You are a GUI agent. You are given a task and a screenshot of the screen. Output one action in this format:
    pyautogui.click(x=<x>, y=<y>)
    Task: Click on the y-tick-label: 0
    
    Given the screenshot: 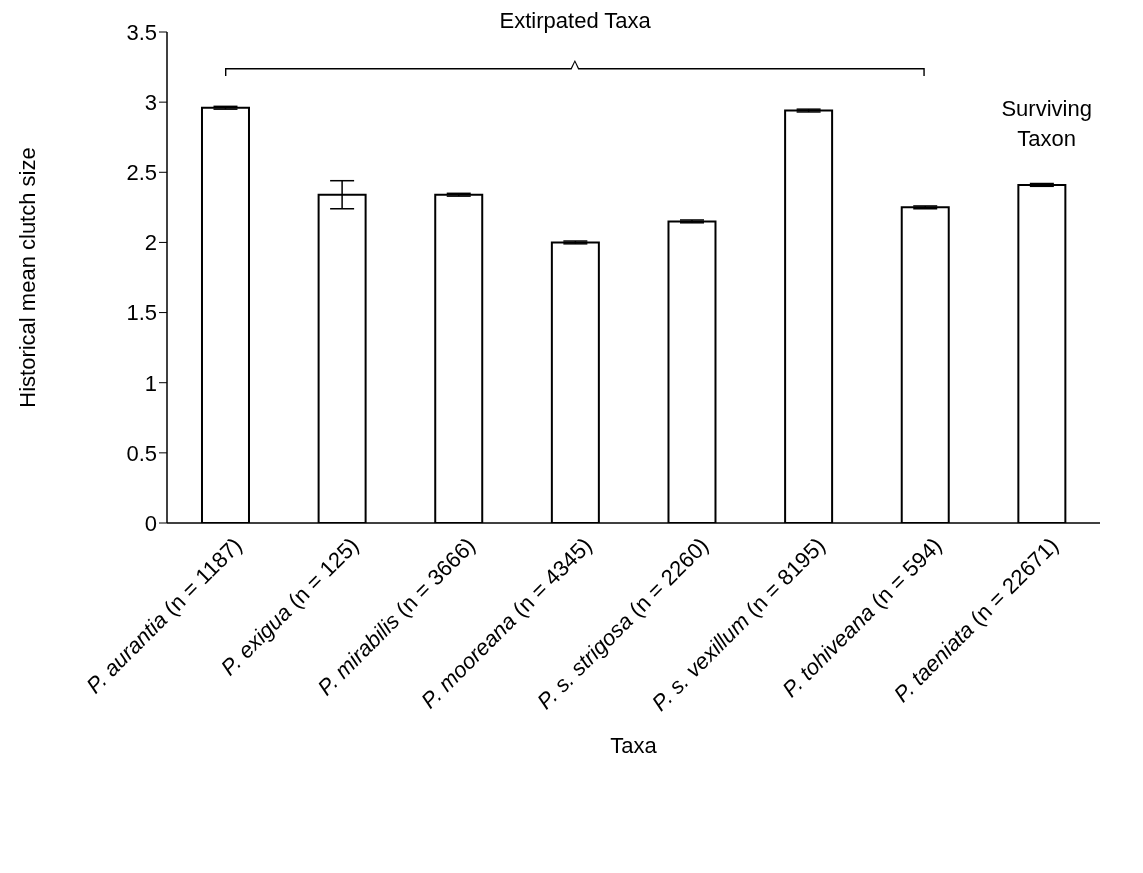 What is the action you would take?
    pyautogui.click(x=150, y=523)
    